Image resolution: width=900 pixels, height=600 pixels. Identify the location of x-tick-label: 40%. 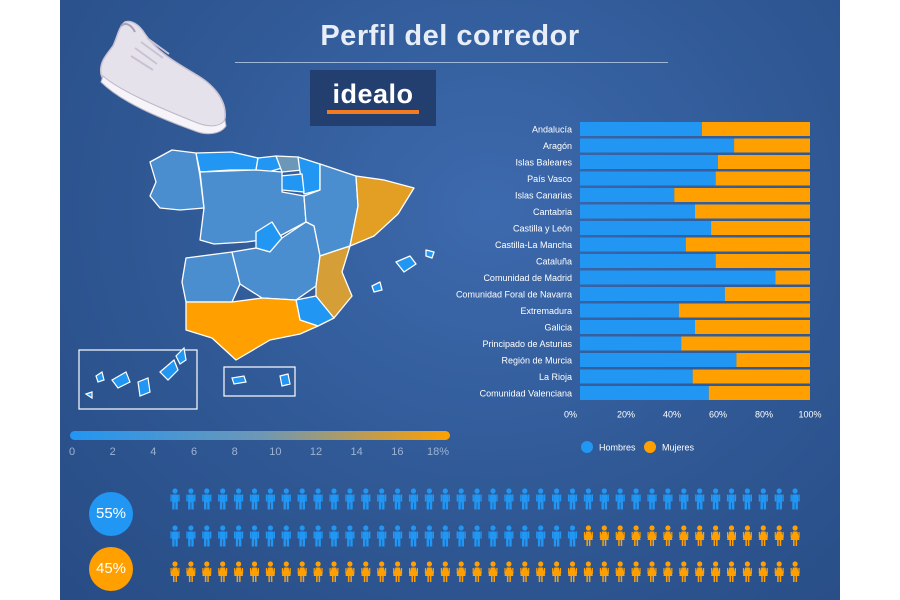
(672, 415).